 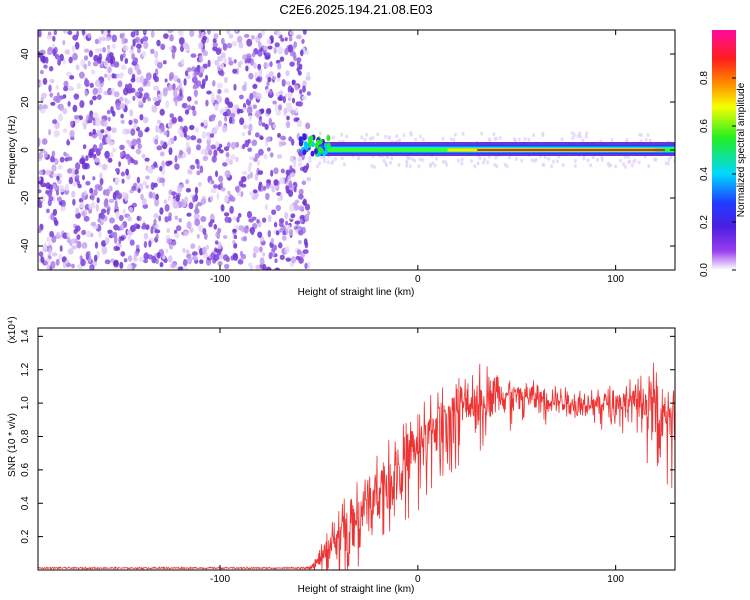 I want to click on y-tick-label: 20, so click(x=25, y=102).